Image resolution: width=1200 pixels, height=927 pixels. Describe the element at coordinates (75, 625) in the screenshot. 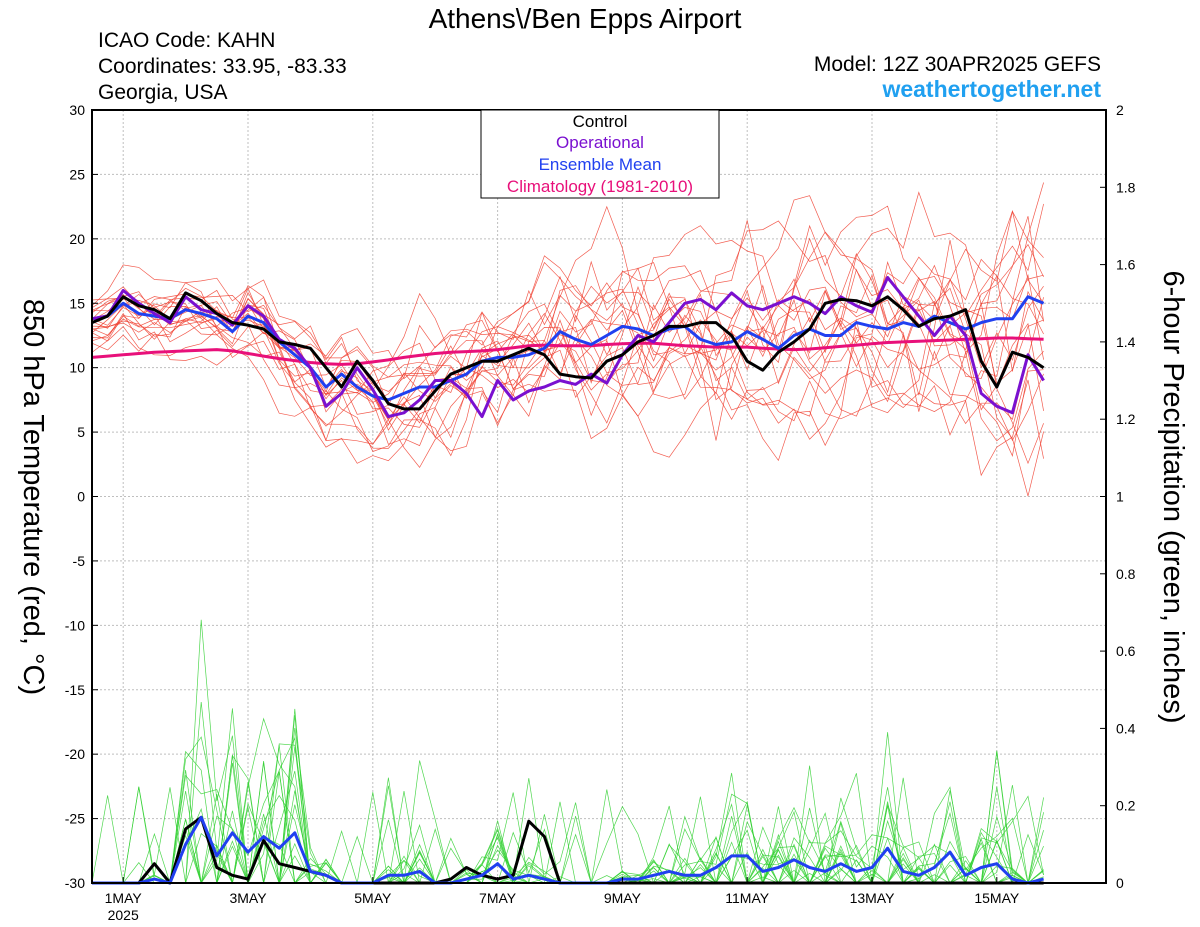

I see `left-tick-label: -10` at that location.